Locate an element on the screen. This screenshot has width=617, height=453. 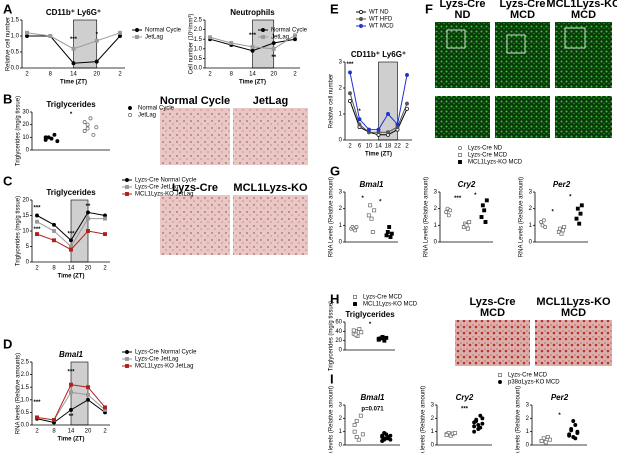
zoom-box is located at coordinates (575, 38).